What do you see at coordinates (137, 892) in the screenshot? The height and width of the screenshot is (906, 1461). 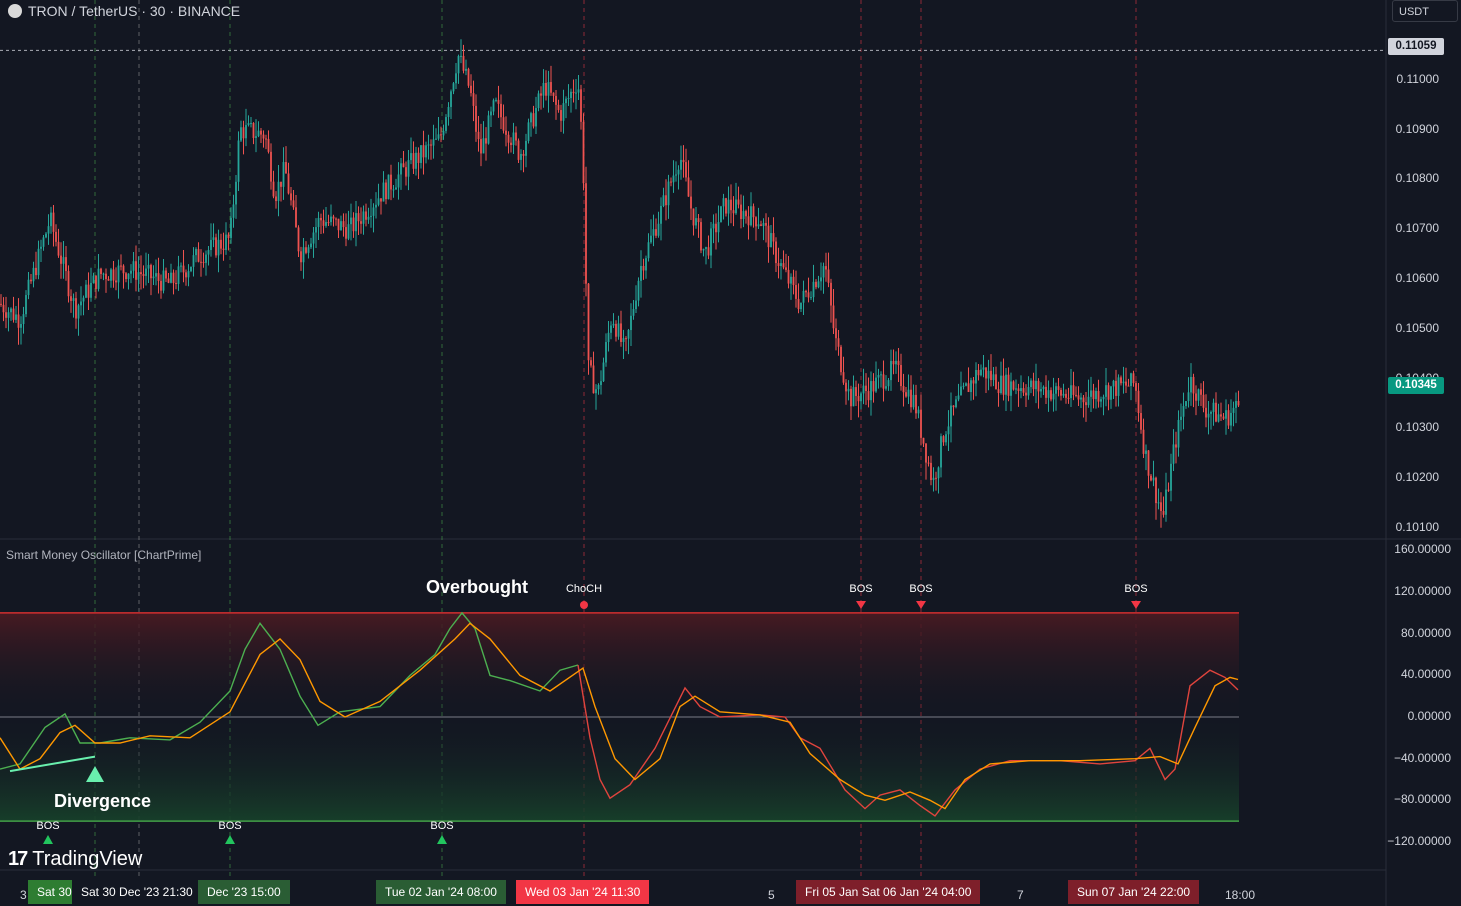 I see `time-axis-chip: Sat 30 Dec '23 21:30` at bounding box center [137, 892].